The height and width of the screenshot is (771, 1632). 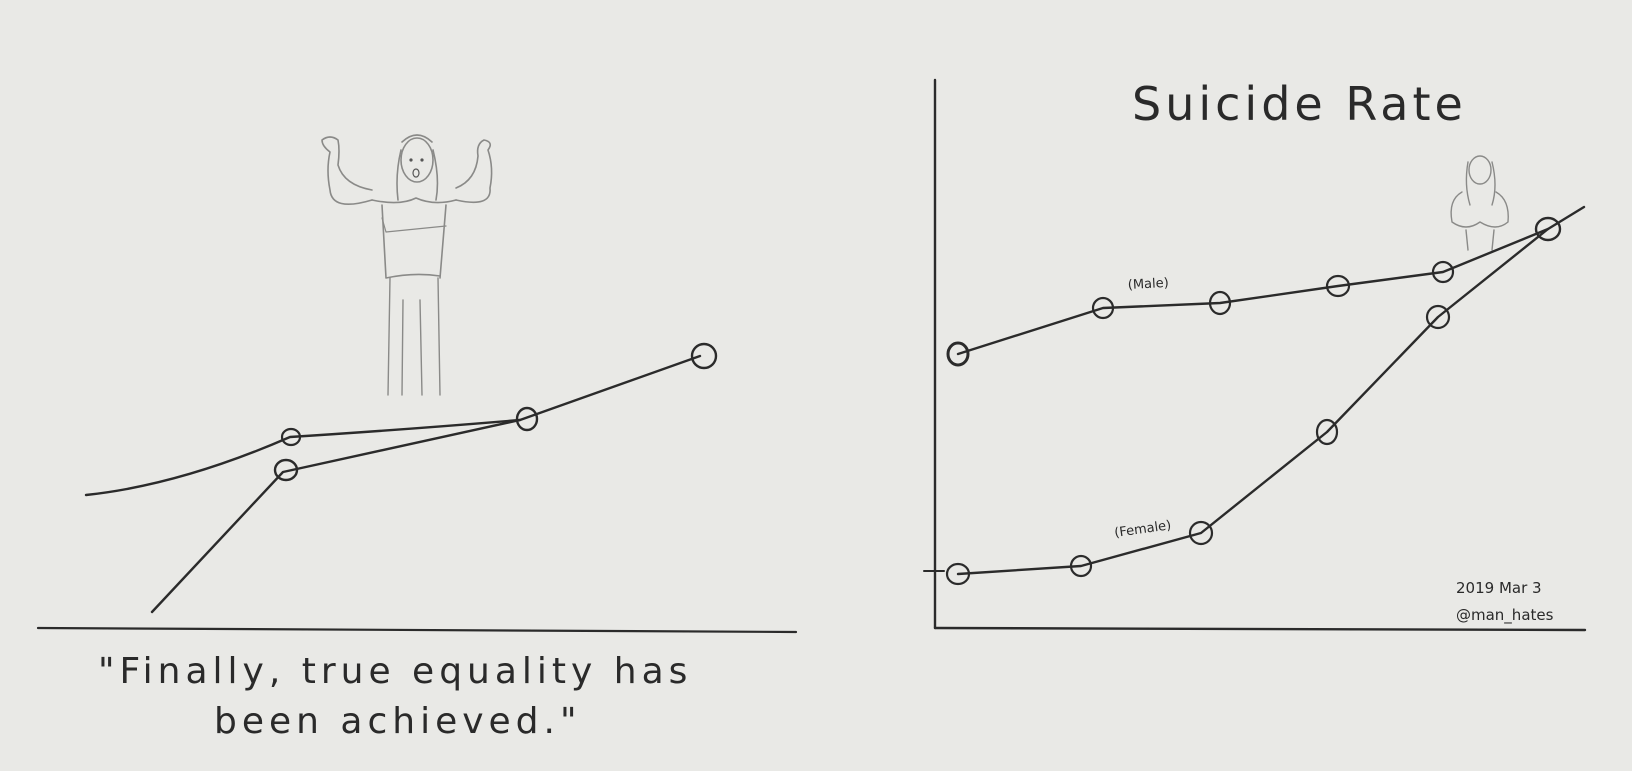 I want to click on signature-handle: @man_hates, so click(x=1505, y=615).